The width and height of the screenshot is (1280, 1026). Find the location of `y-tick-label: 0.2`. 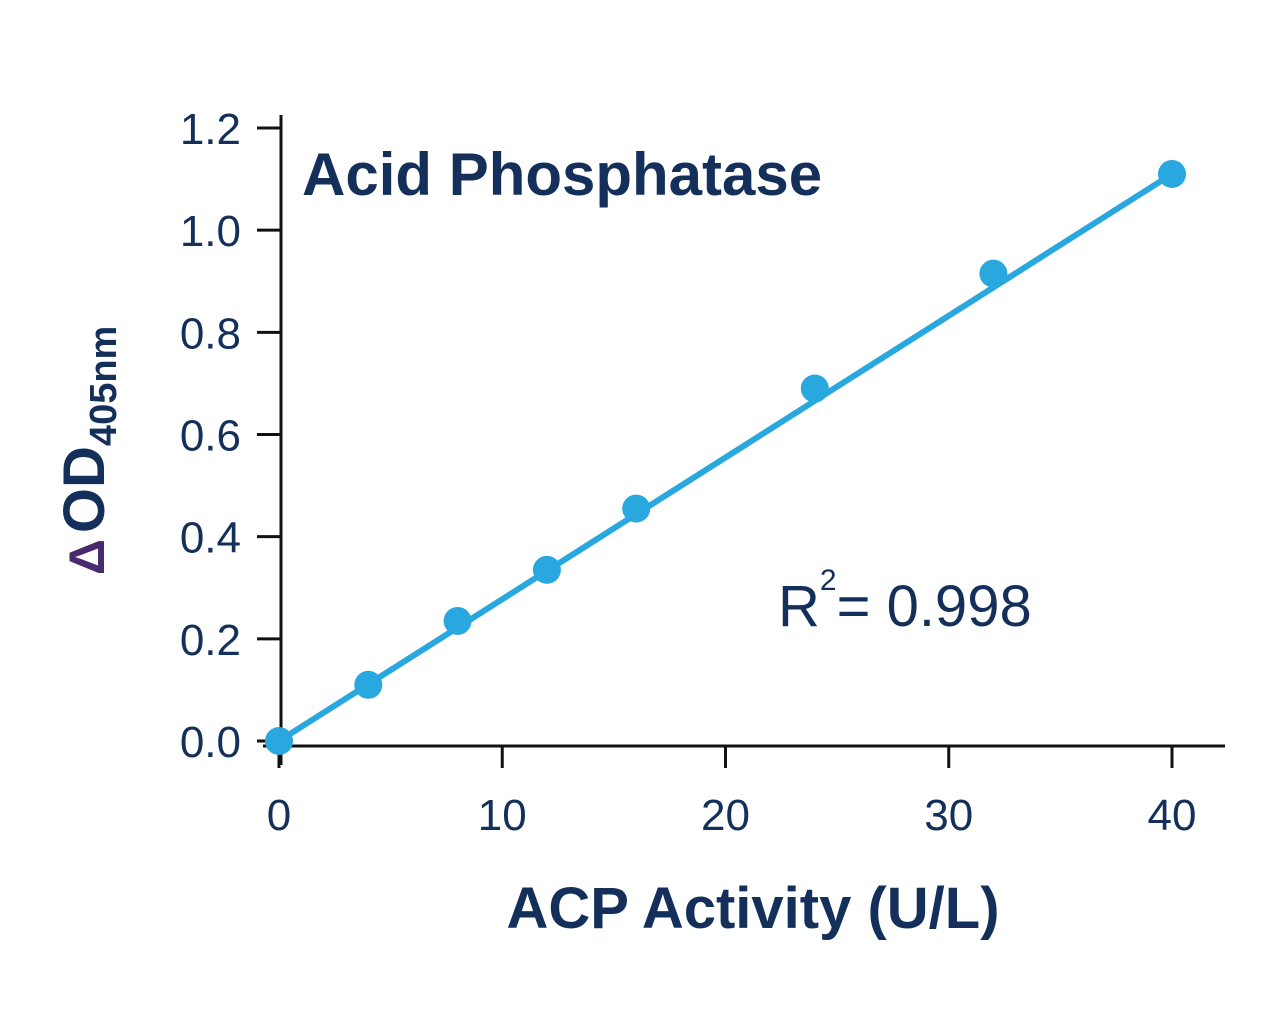

y-tick-label: 0.2 is located at coordinates (210, 640).